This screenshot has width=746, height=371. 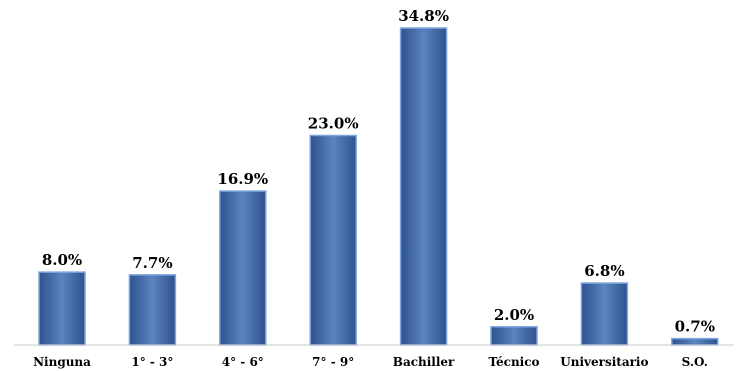 What do you see at coordinates (604, 362) in the screenshot?
I see `category-label-6: Universitario` at bounding box center [604, 362].